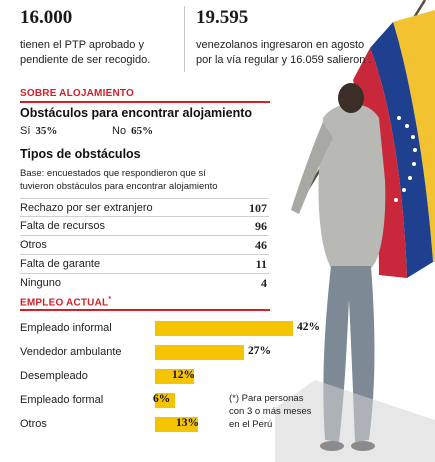 The width and height of the screenshot is (435, 462). What do you see at coordinates (145, 310) in the screenshot?
I see `section-rule-employment` at bounding box center [145, 310].